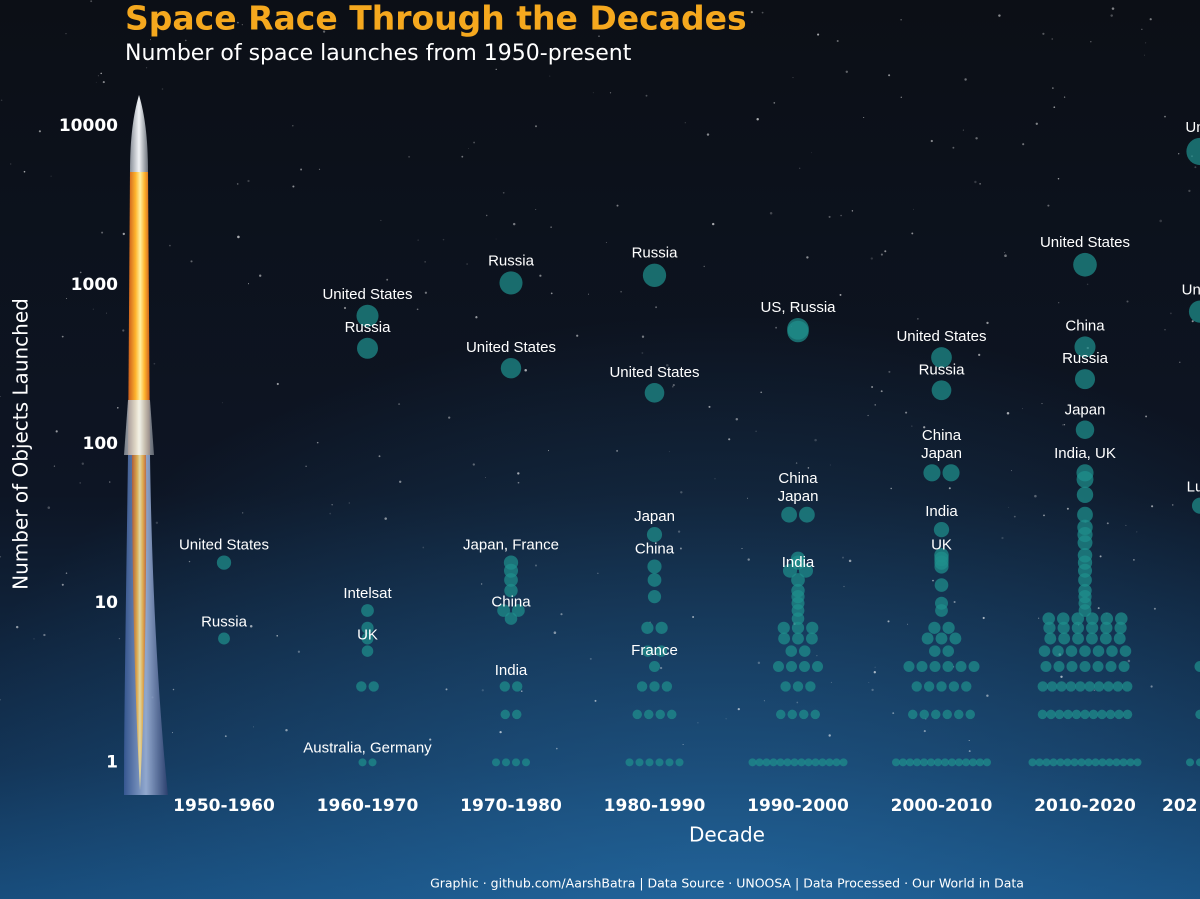 This screenshot has width=1200, height=899. What do you see at coordinates (1191, 290) in the screenshot?
I see `point-label: Unit` at bounding box center [1191, 290].